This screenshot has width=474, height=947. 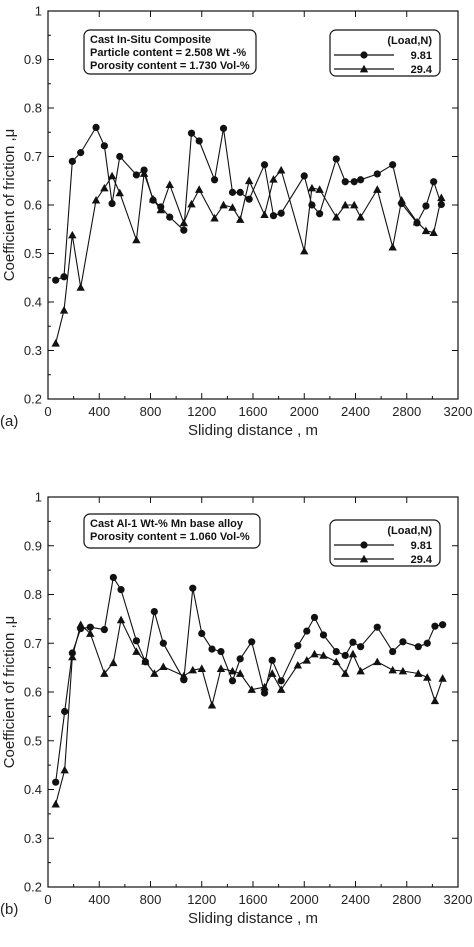 I want to click on y-tick-label: 0.5, so click(x=33, y=253).